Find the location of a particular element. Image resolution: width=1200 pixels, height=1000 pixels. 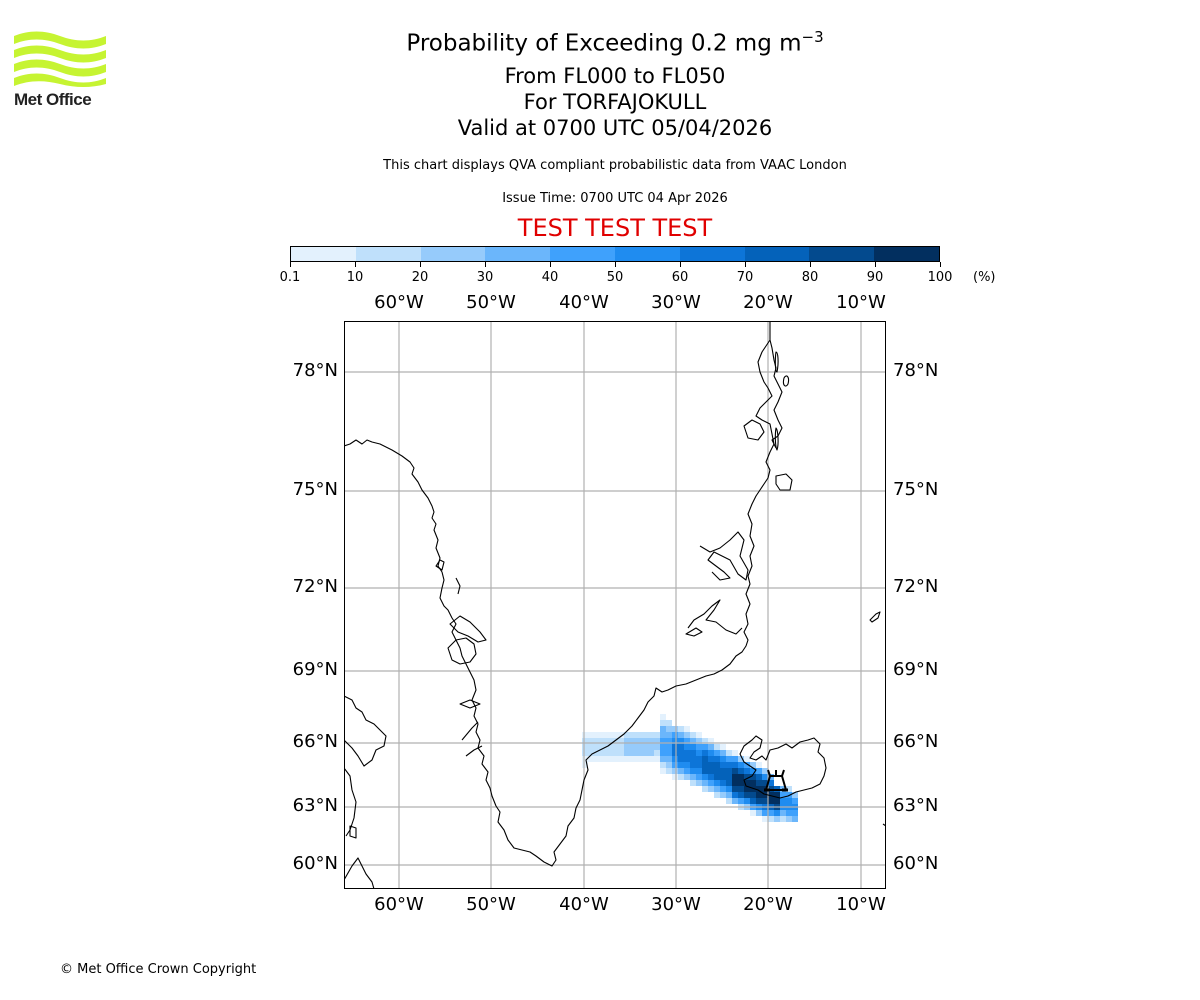

coastline-fjord is located at coordinates (474, 751).